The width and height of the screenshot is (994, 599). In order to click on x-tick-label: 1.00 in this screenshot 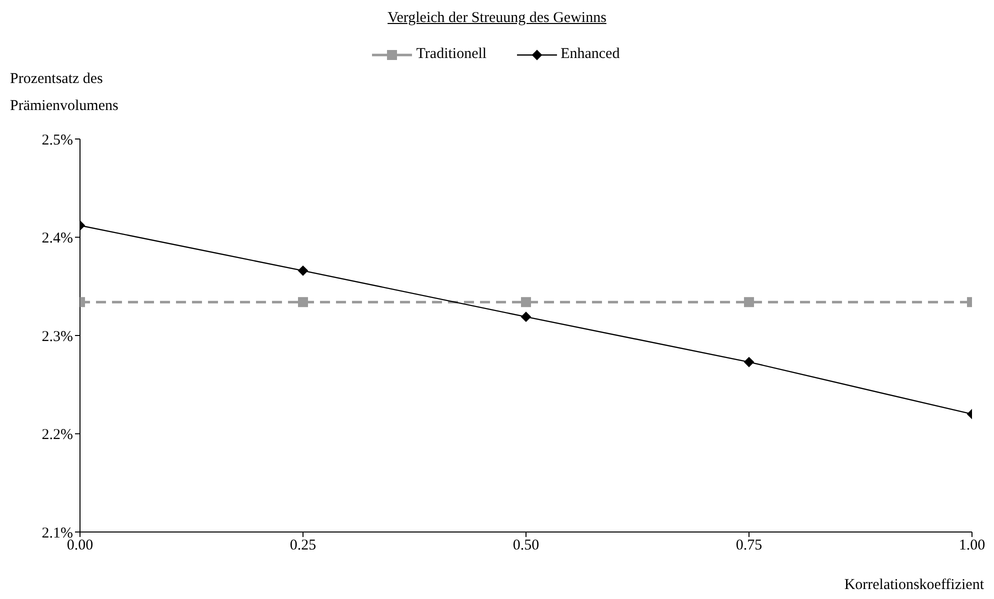, I will do `click(972, 546)`.